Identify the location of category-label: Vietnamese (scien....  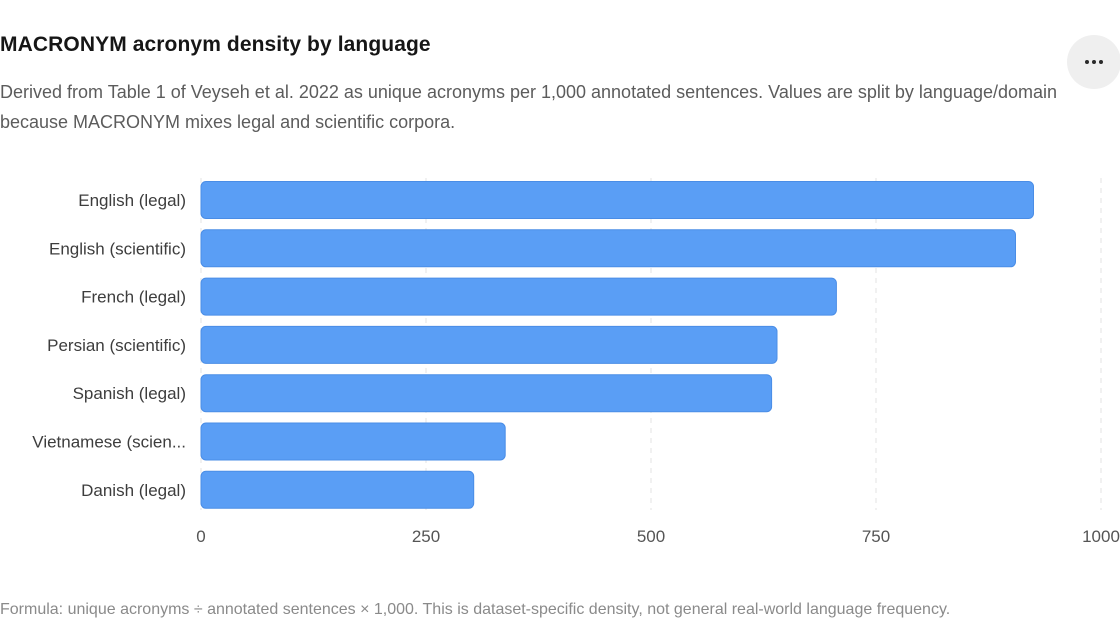
(109, 442).